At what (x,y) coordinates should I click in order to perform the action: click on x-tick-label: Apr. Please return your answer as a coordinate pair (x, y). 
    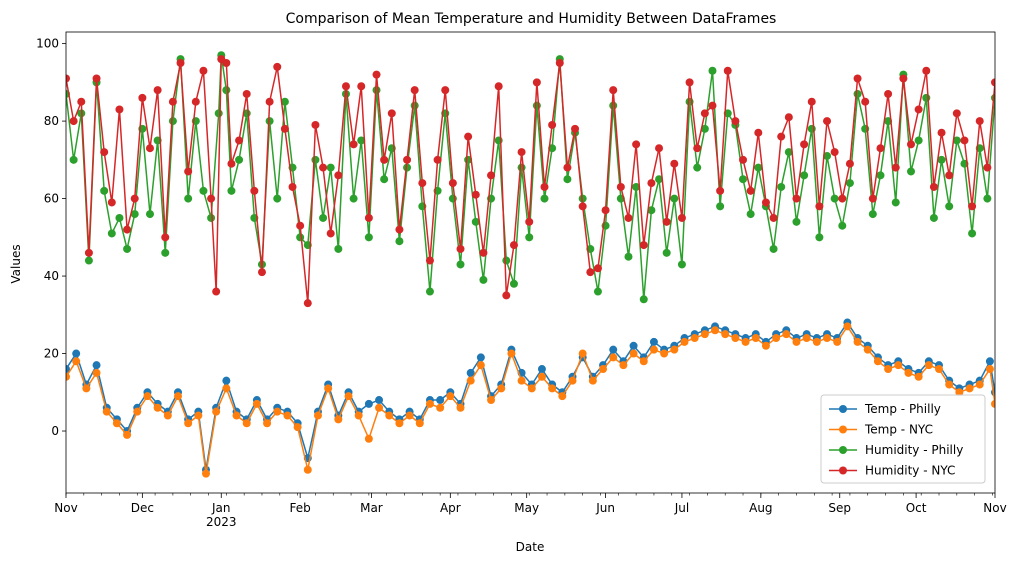
    Looking at the image, I should click on (450, 508).